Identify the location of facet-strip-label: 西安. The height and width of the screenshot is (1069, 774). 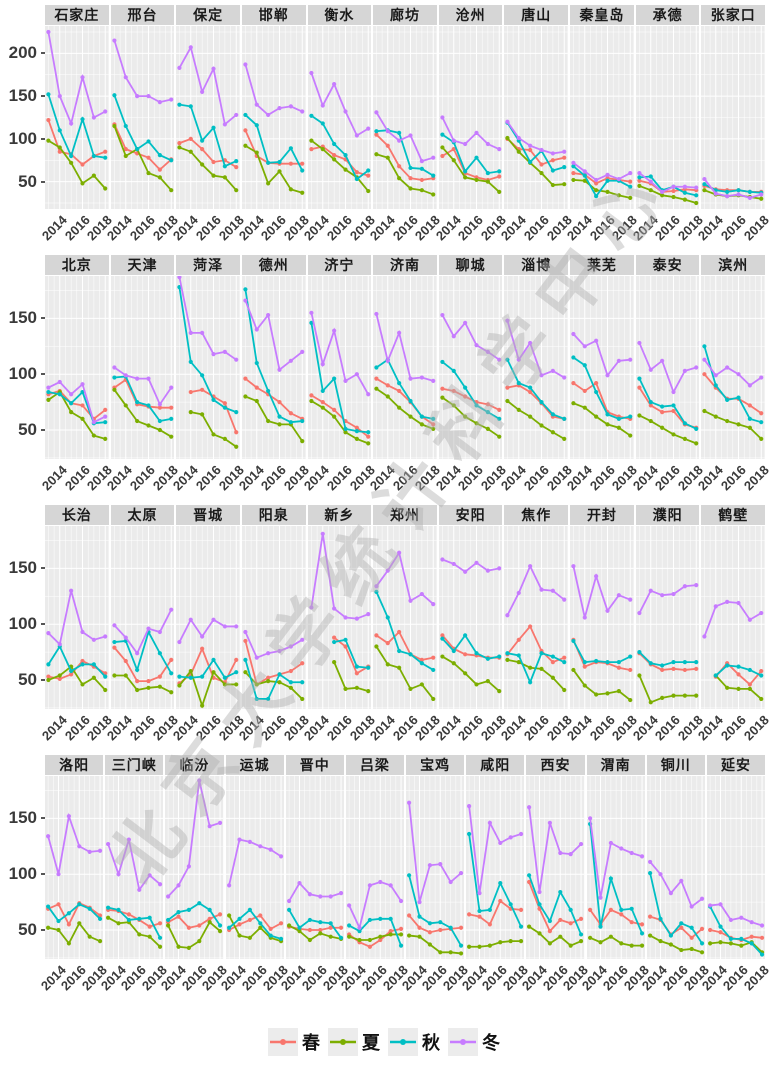
(555, 766).